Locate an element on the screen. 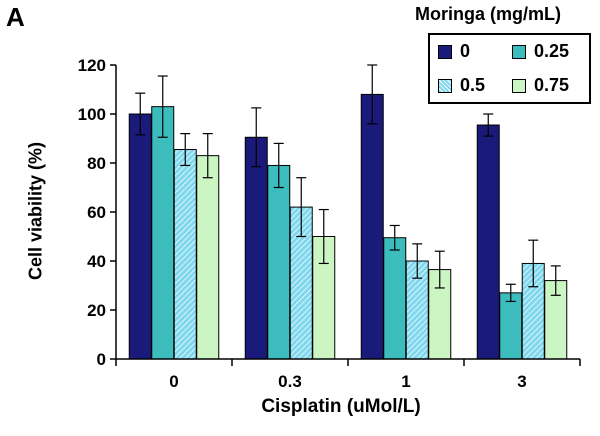 The image size is (600, 436). y-tick-label: 40 is located at coordinates (96, 261).